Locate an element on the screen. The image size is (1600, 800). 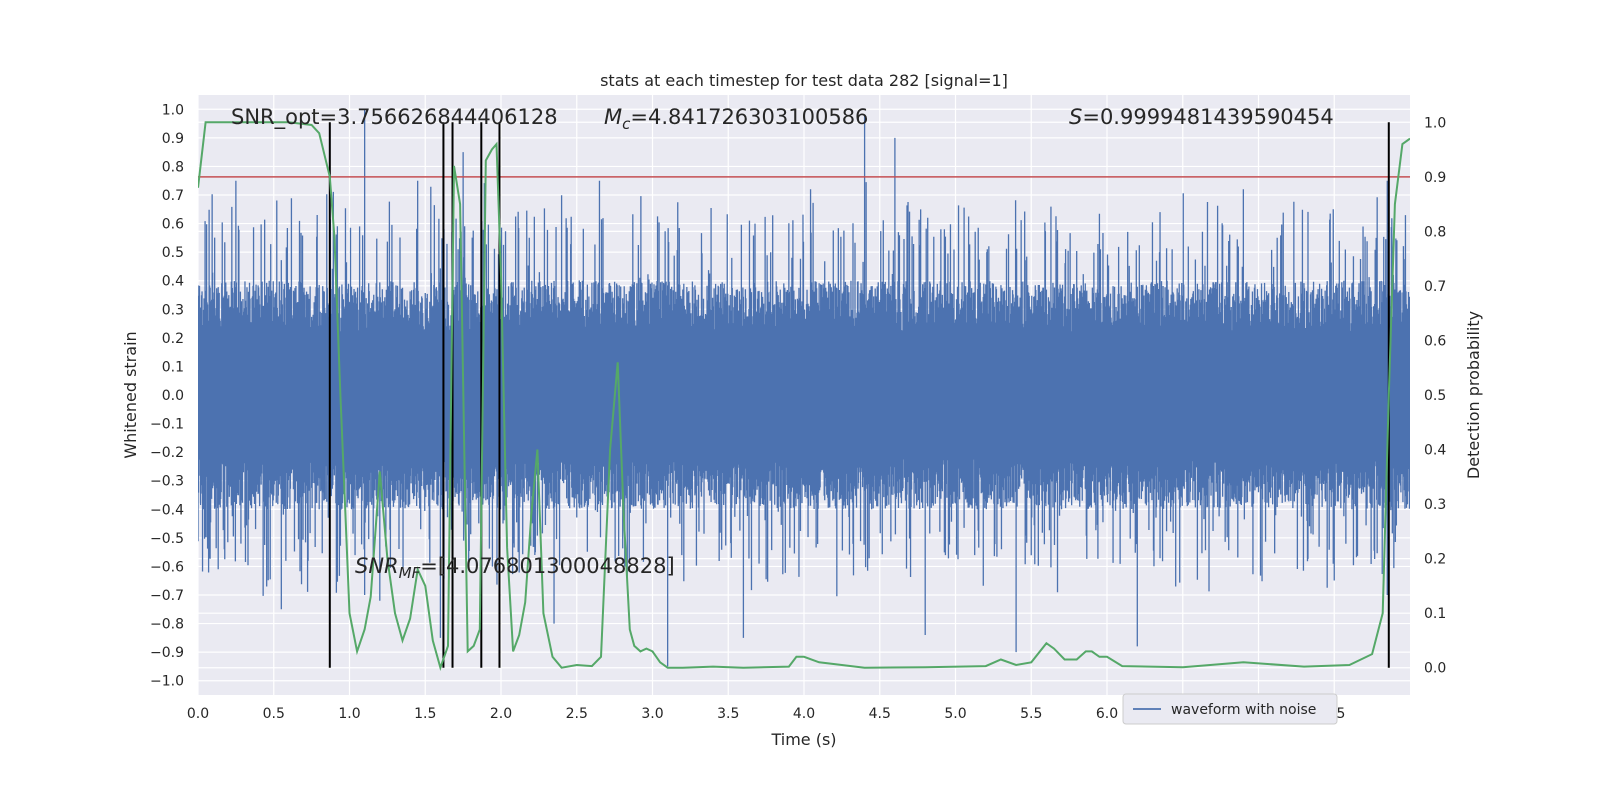
annotation-score: S=0.9999481439590454 is located at coordinates (1201, 117).